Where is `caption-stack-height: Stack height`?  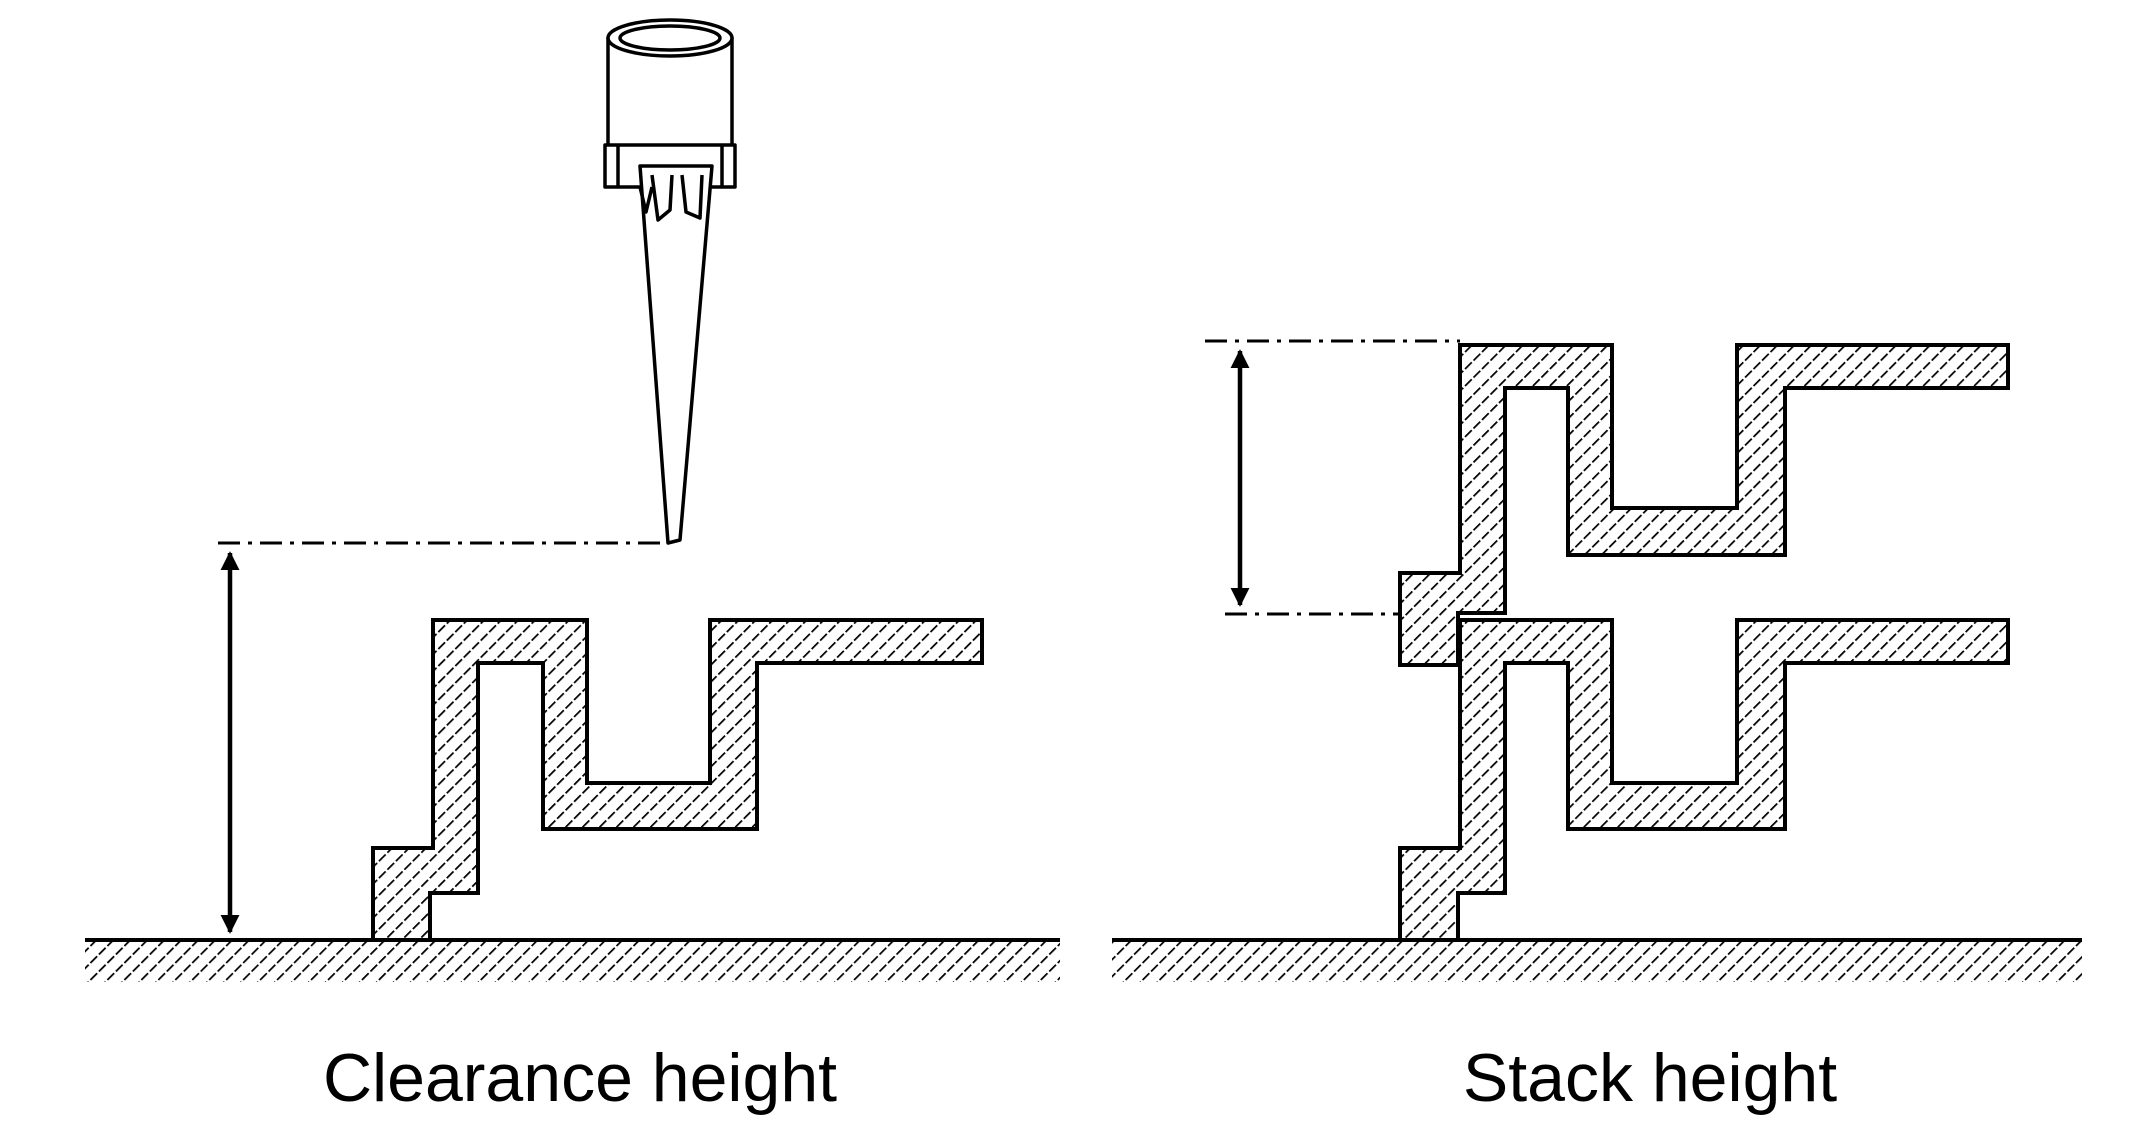
caption-stack-height: Stack height is located at coordinates (1650, 1078).